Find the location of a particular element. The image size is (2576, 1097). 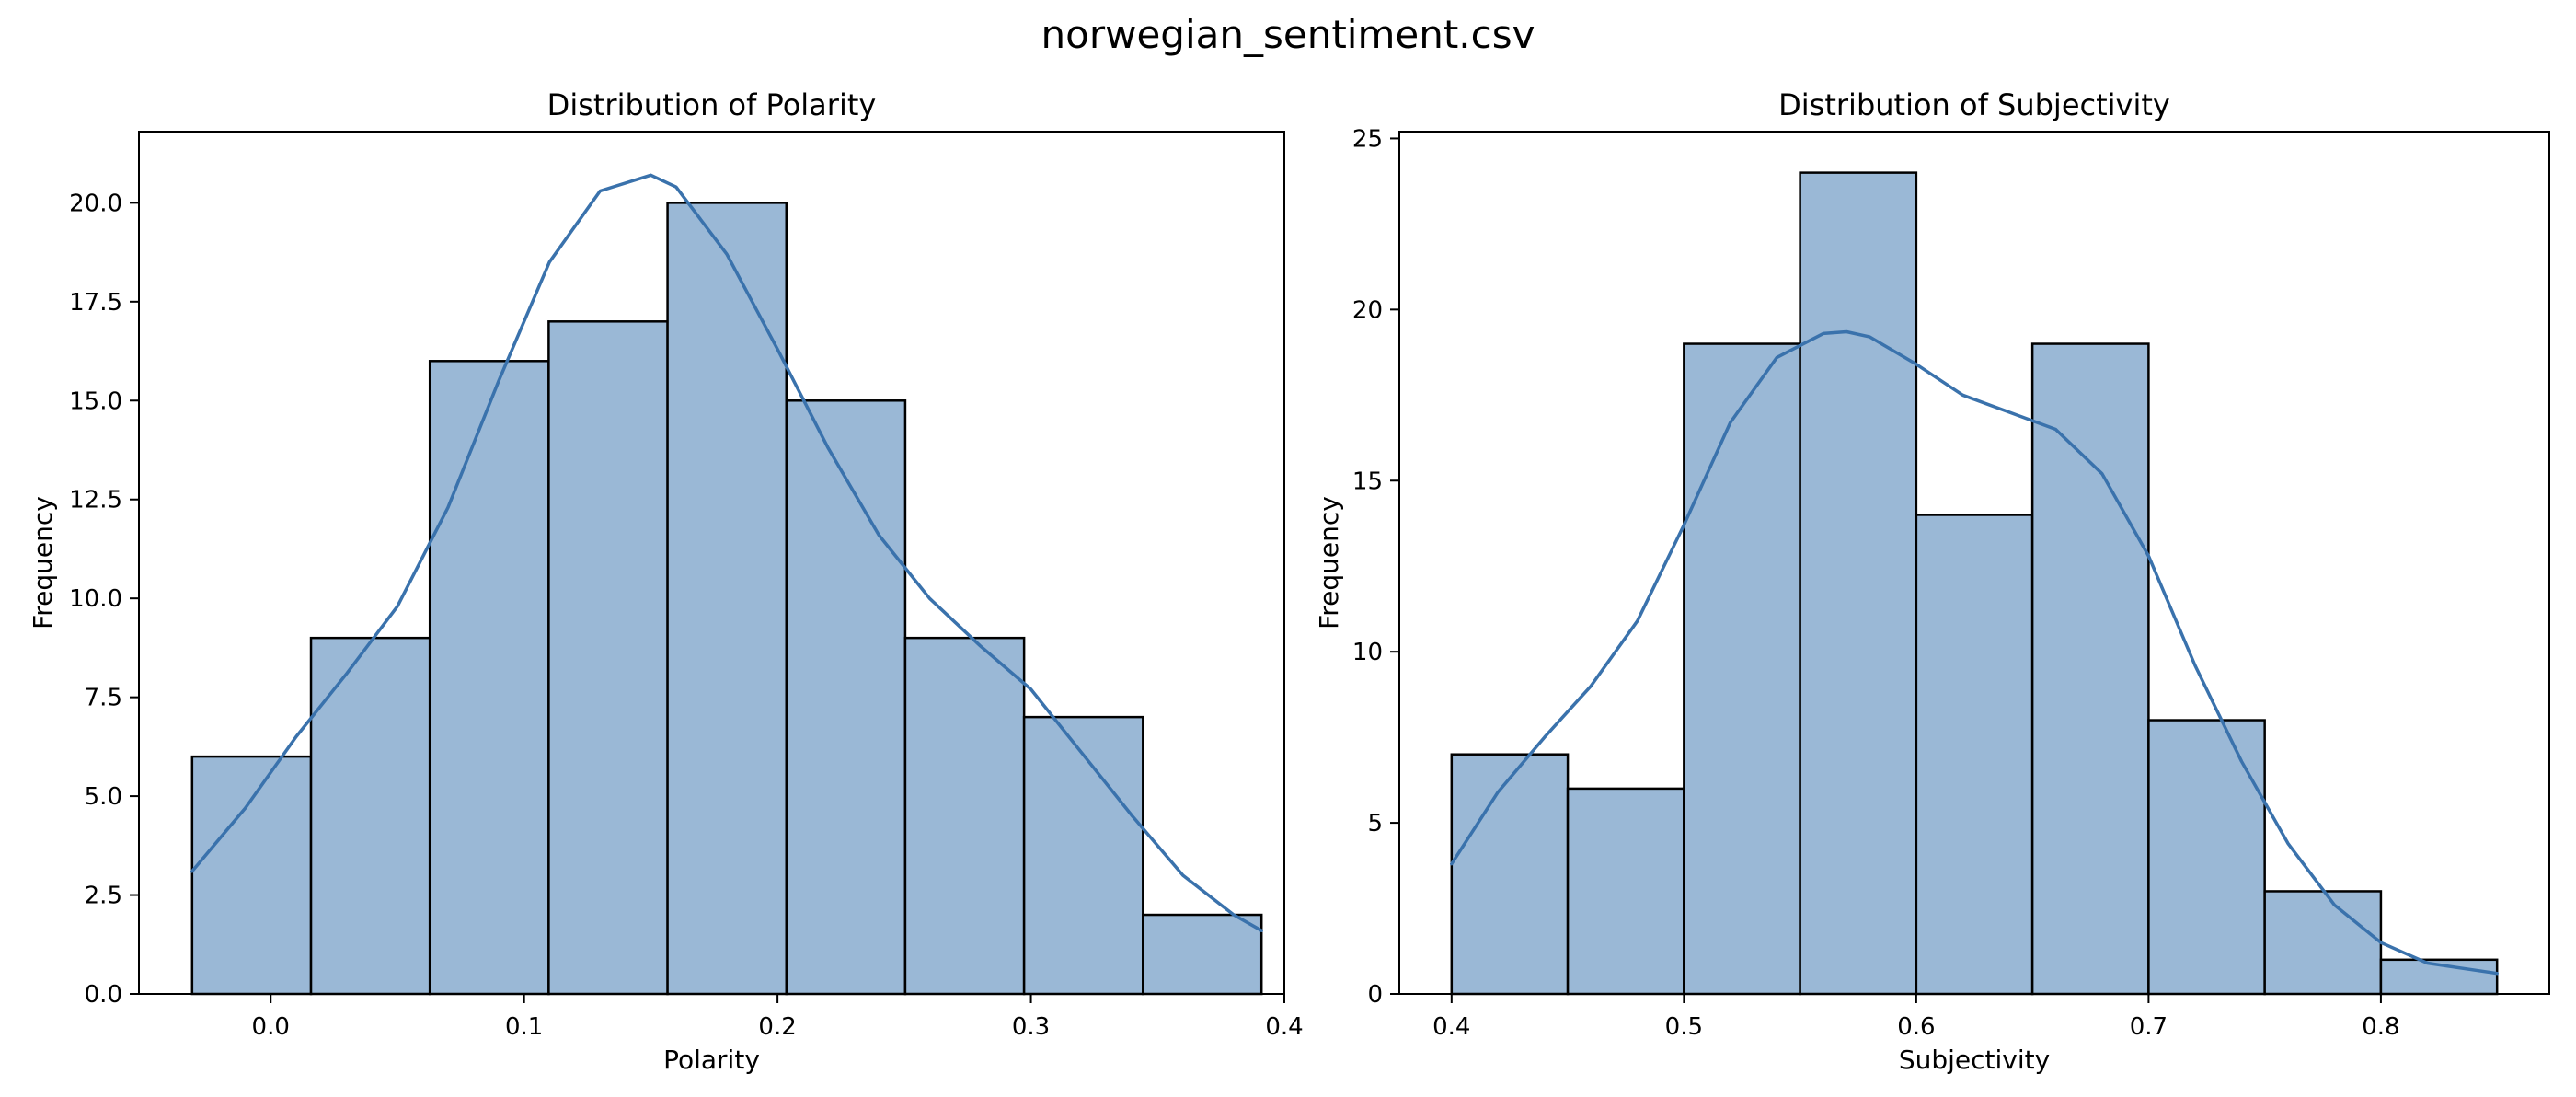

polarity-ytick-label-8: 20.0 is located at coordinates (95, 203).